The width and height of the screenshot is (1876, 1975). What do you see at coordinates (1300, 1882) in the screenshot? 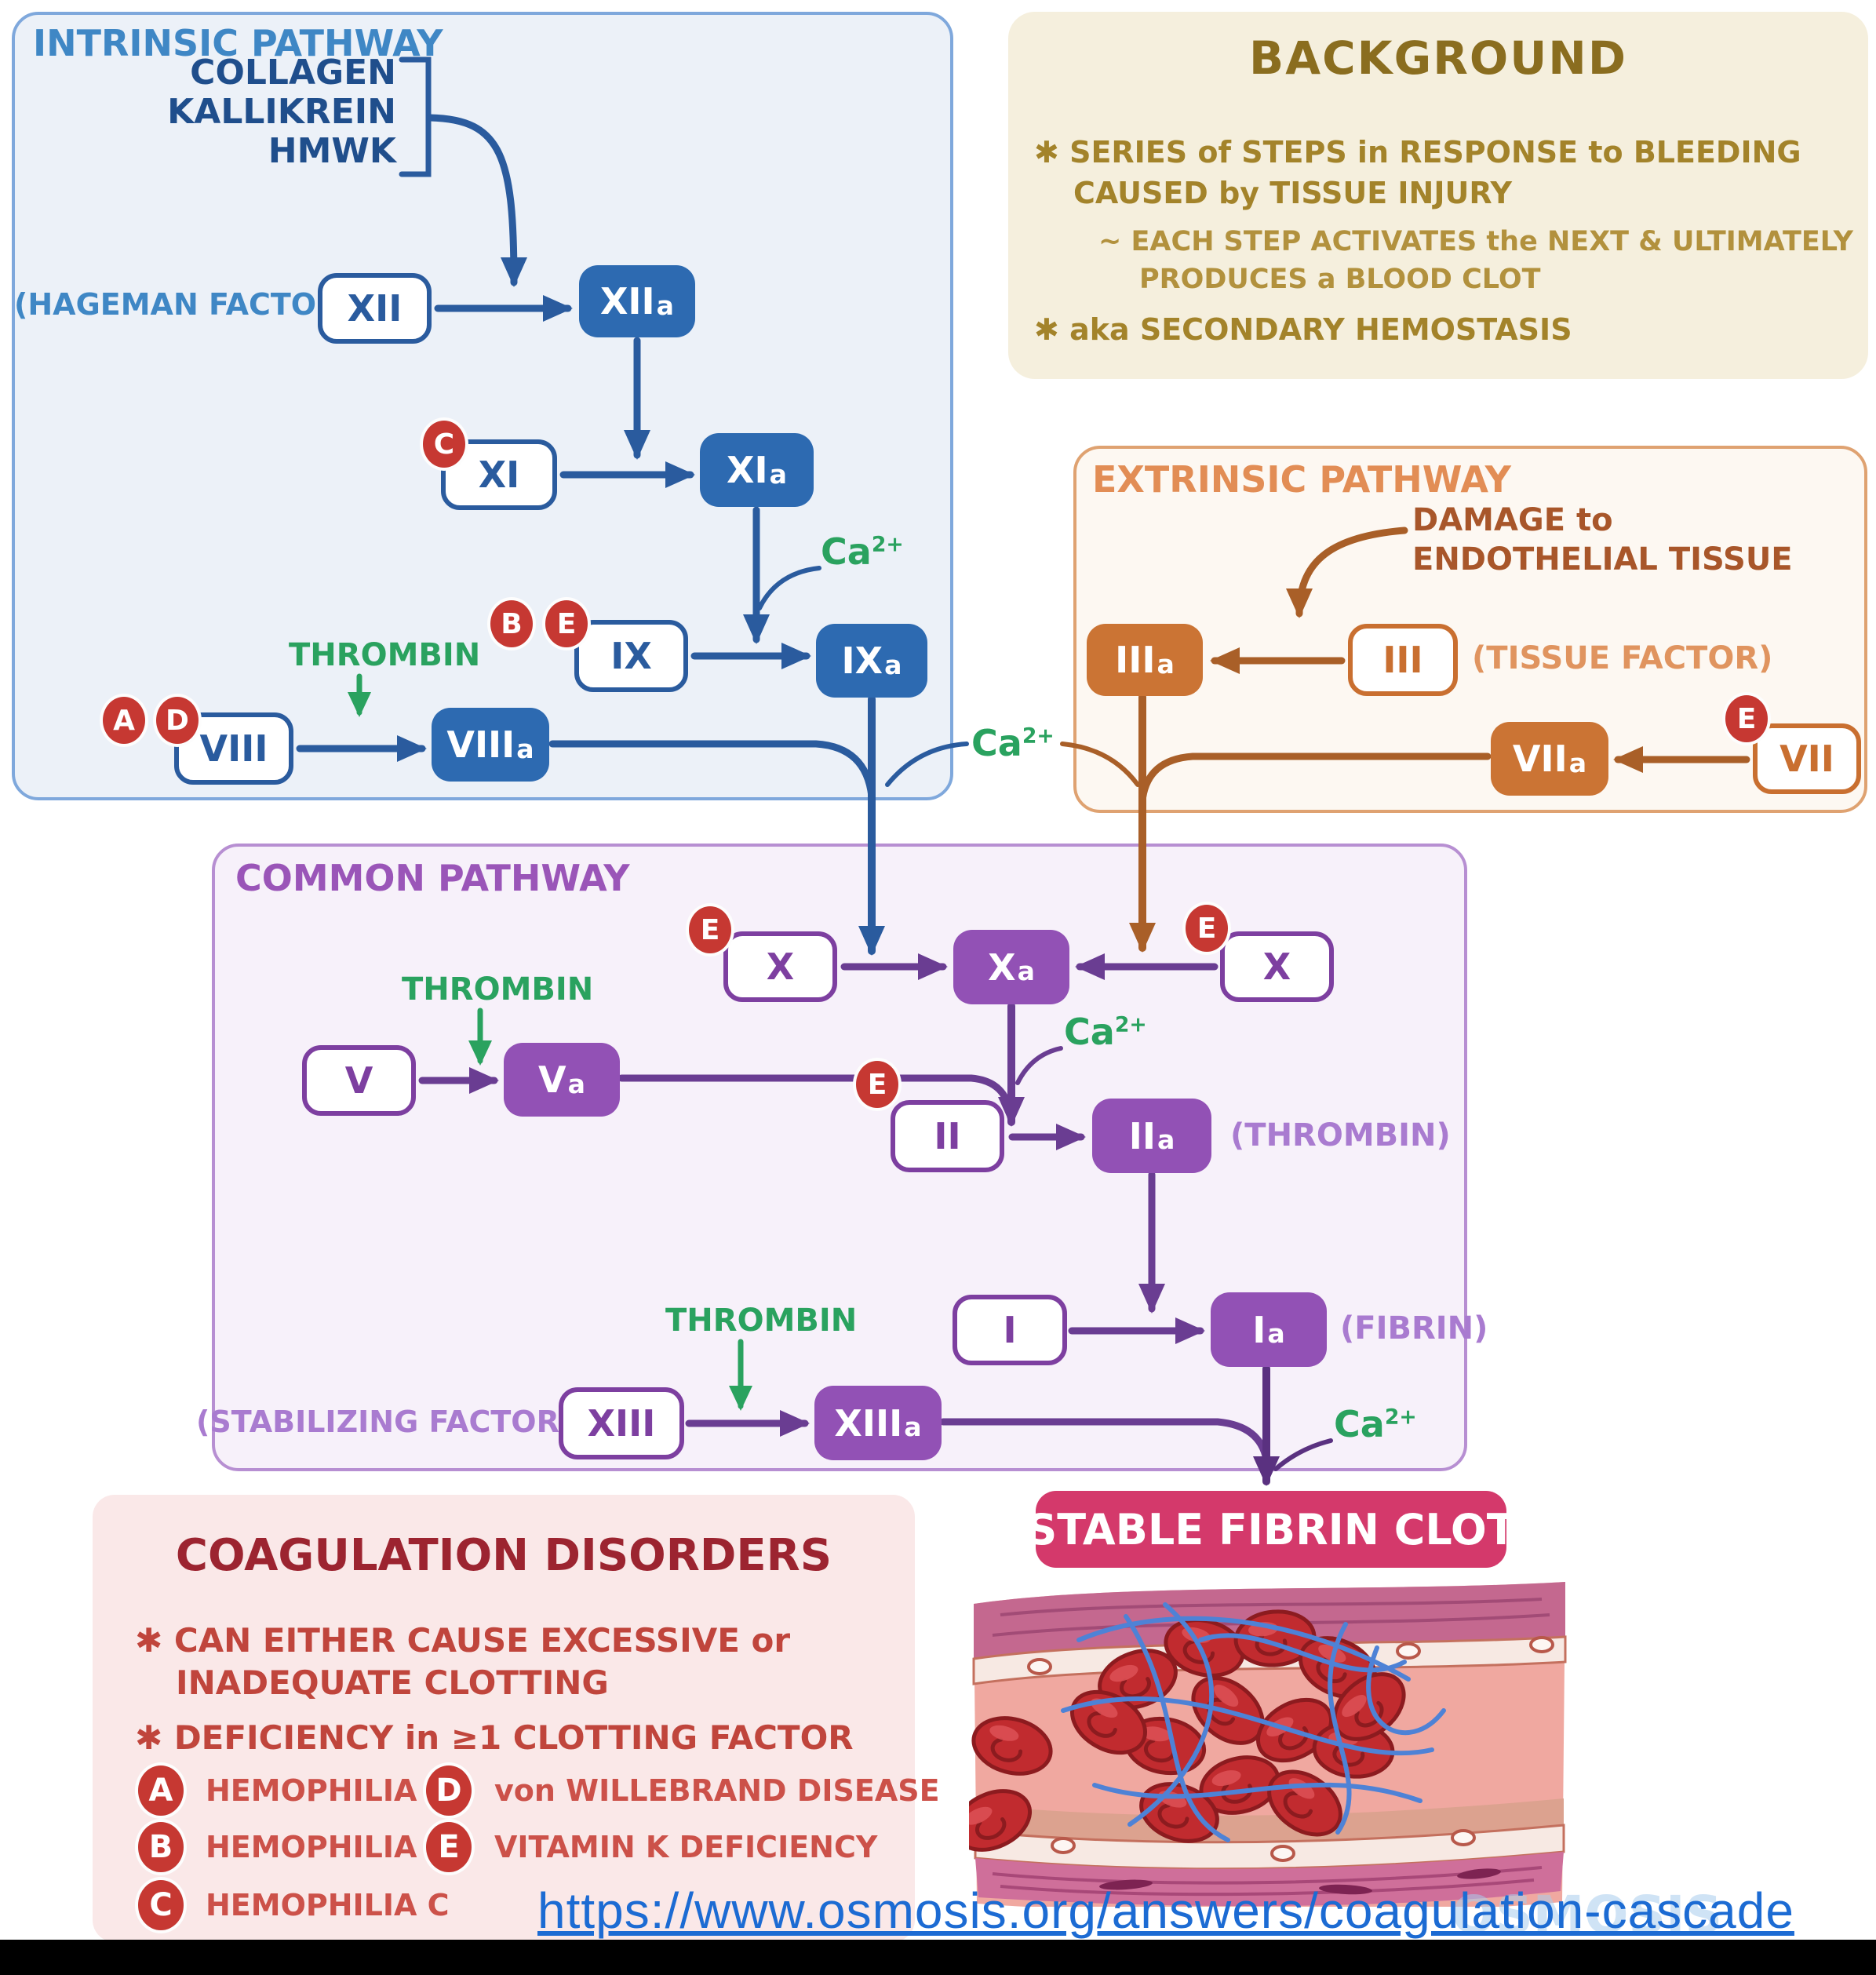
I see `muscle-cell-spindles` at bounding box center [1300, 1882].